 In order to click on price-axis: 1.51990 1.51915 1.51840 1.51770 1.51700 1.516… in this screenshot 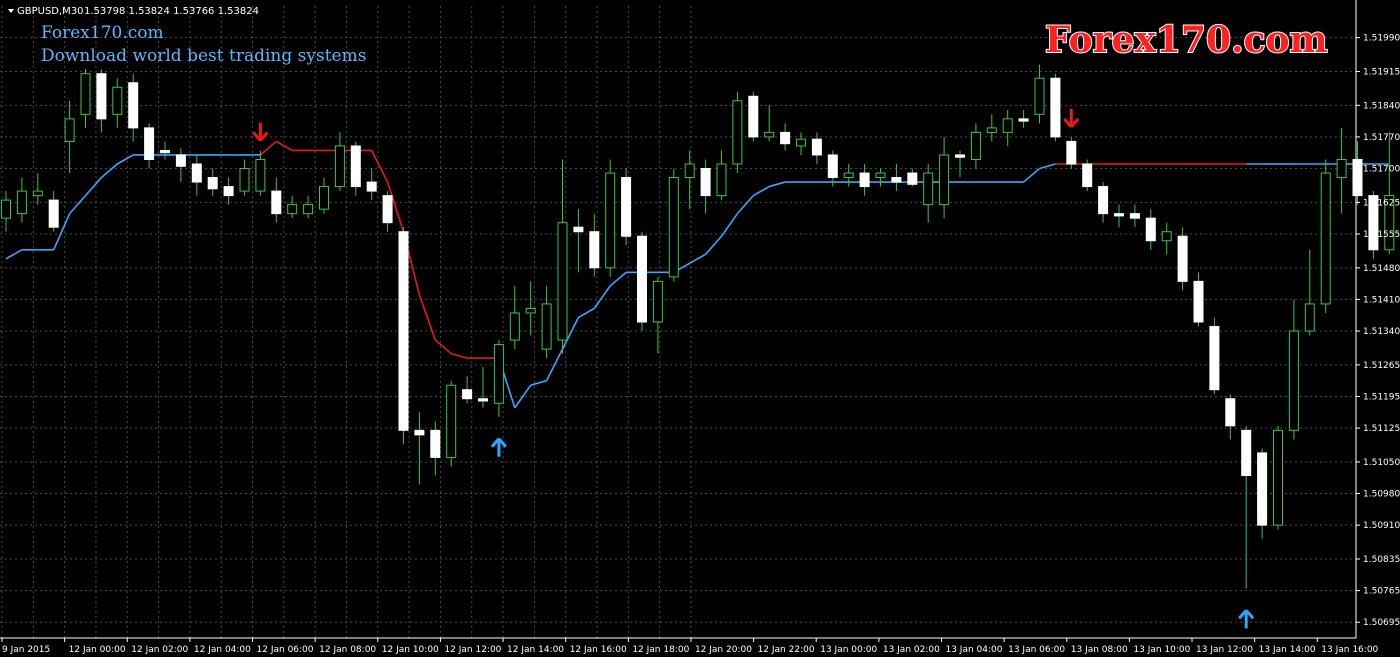, I will do `click(1378, 331)`.